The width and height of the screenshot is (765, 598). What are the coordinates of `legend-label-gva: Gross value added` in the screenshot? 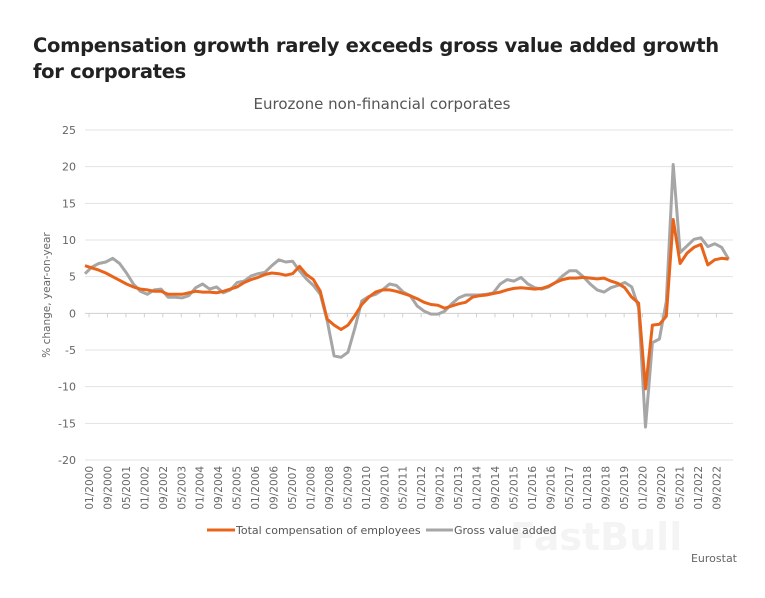 It's located at (505, 530).